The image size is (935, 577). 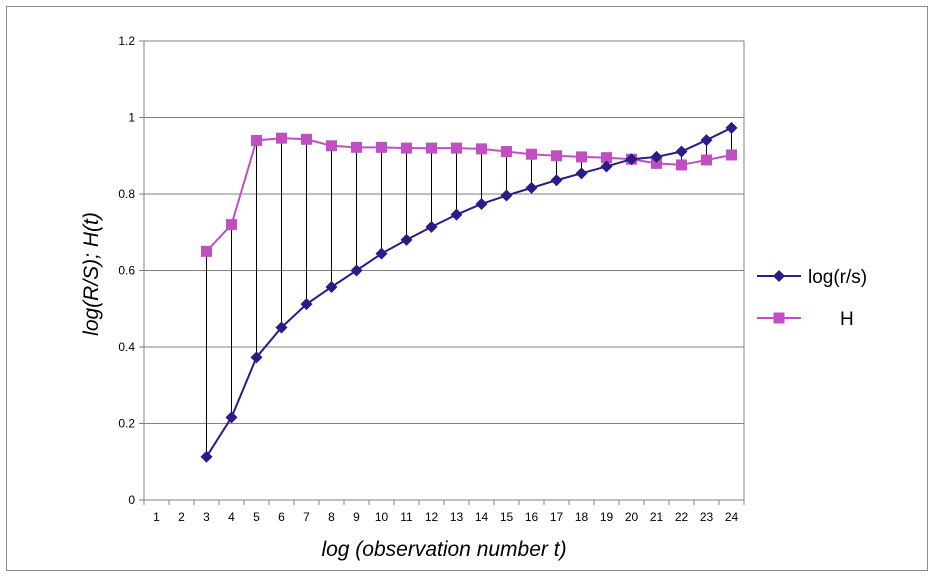 What do you see at coordinates (707, 517) in the screenshot?
I see `x-tick-label: 23` at bounding box center [707, 517].